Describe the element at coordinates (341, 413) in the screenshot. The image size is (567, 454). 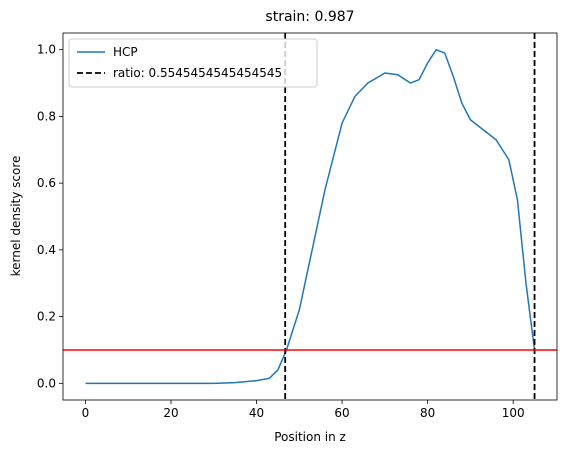
I see `x-tick-label: 60` at that location.